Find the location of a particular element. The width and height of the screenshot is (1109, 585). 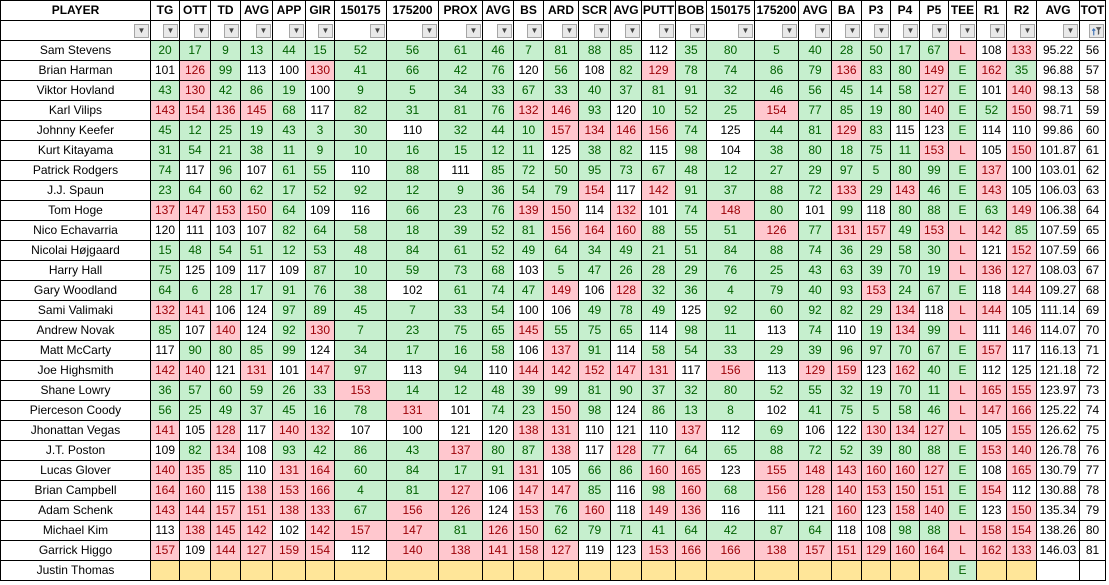

stat-cell: 152 is located at coordinates (1021, 250).